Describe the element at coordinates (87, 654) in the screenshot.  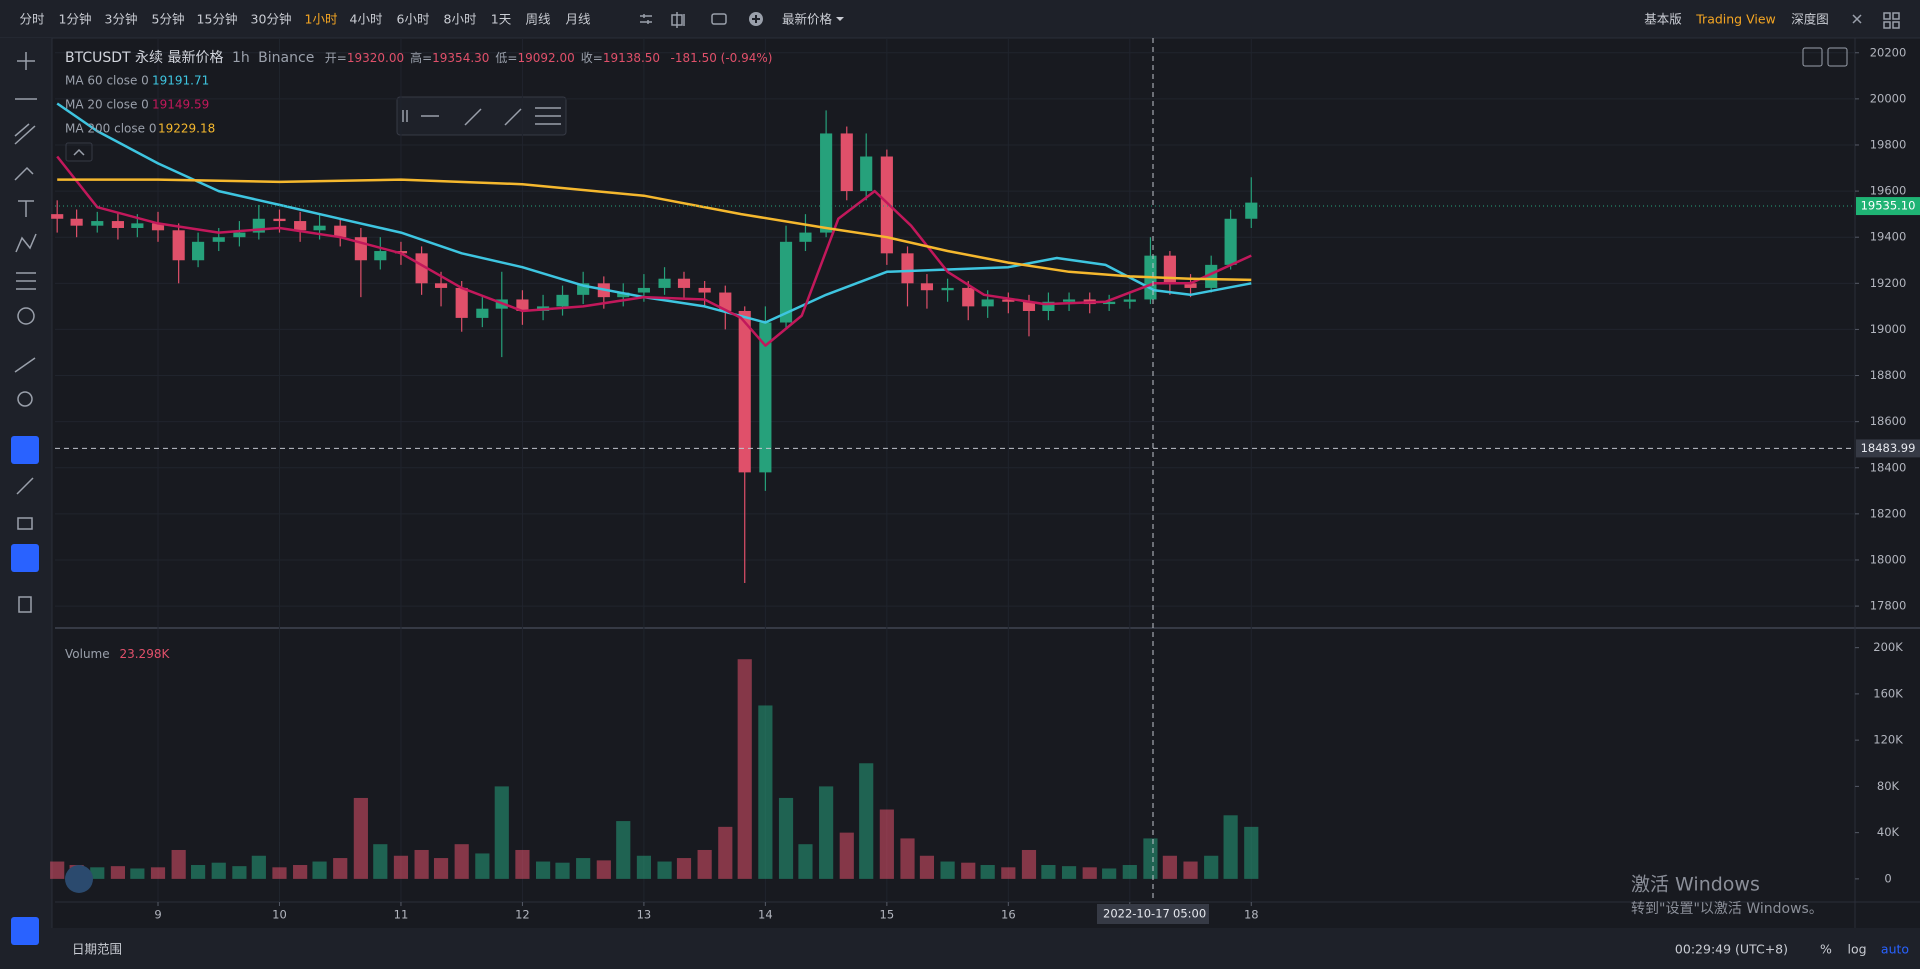
I see `volume-title: Volume` at that location.